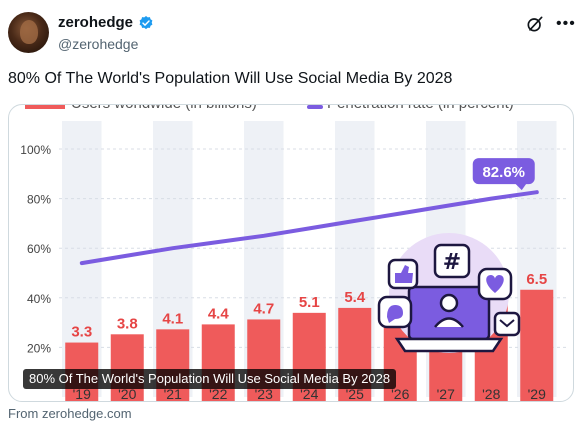  Describe the element at coordinates (264, 394) in the screenshot. I see `x-tick-label: '23` at that location.